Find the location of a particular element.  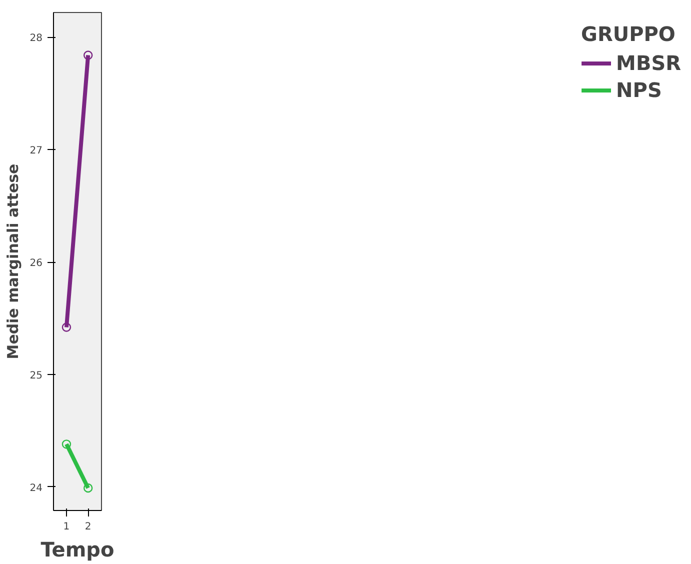

y-tick-label: 26 is located at coordinates (36, 264).